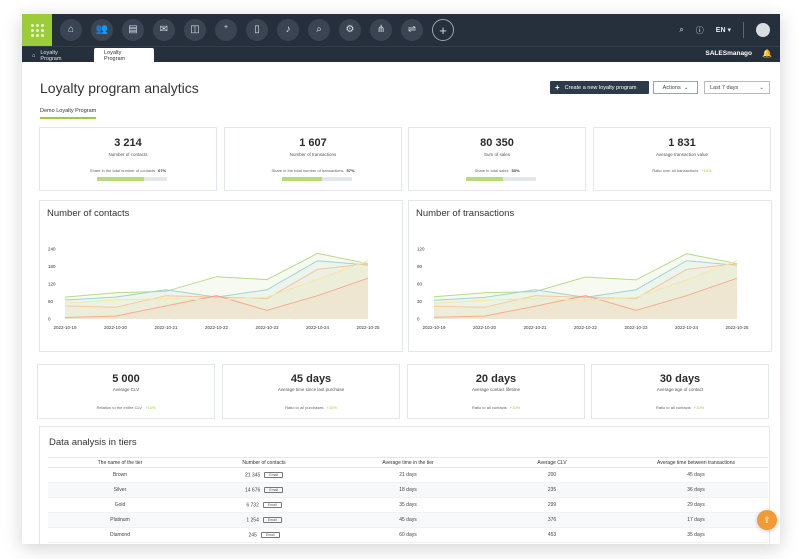 This screenshot has height=559, width=800. I want to click on chart-title: Number of contacts, so click(88, 213).